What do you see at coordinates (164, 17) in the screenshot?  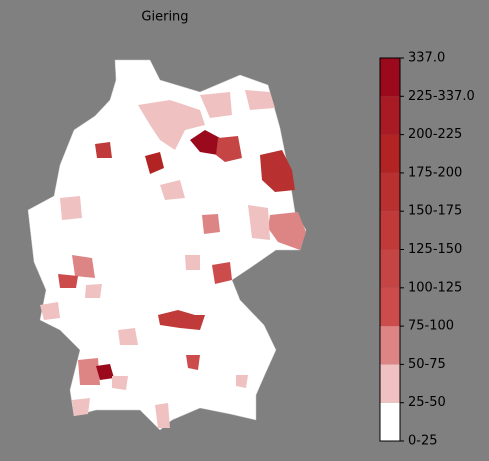 I see `map-title: Giering` at bounding box center [164, 17].